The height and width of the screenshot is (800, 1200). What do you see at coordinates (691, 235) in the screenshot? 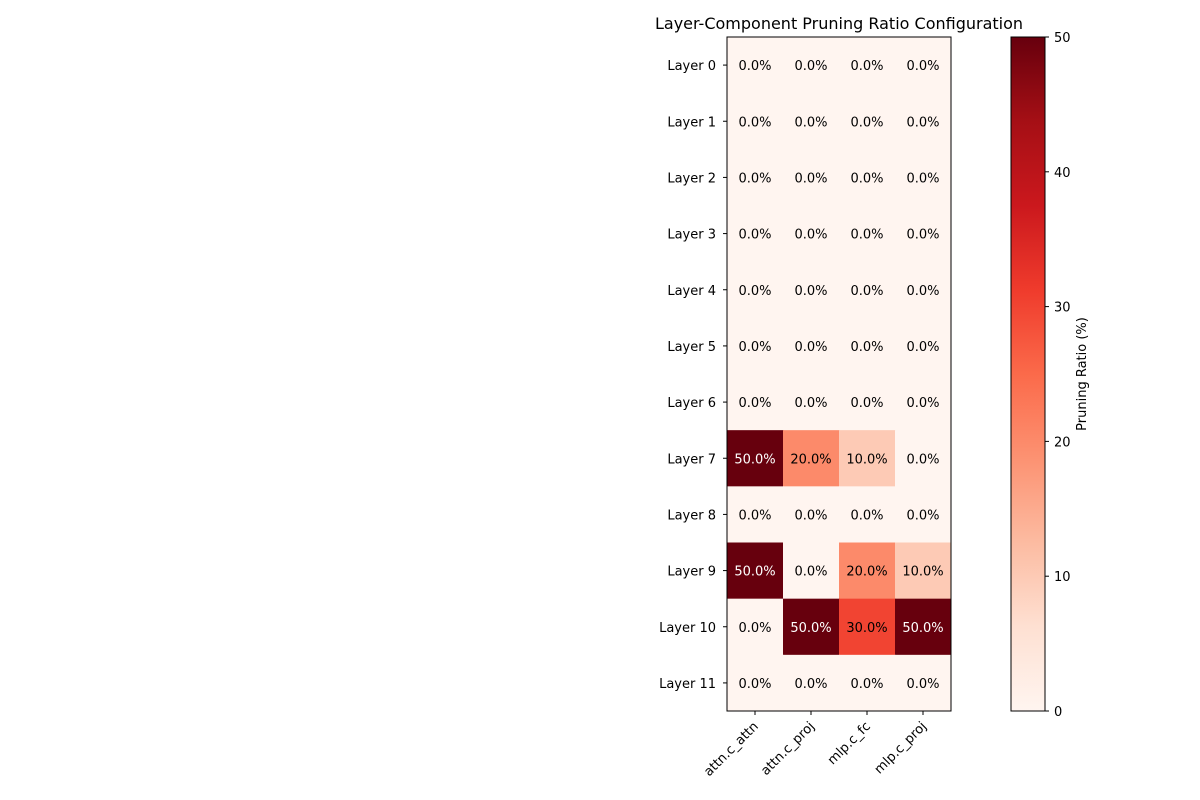
I see `row-tick-label: Layer 3` at bounding box center [691, 235].